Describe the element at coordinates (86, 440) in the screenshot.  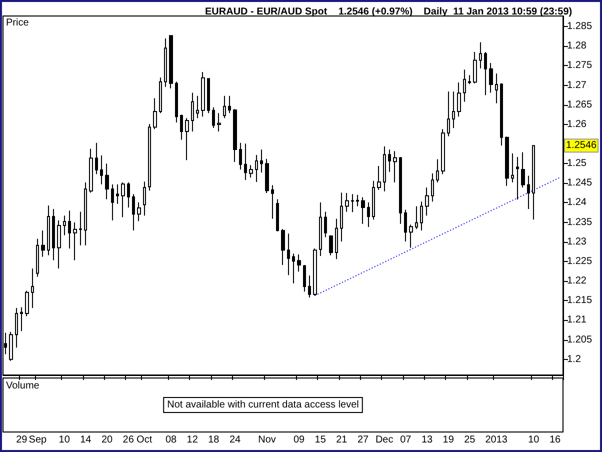
I see `x-tick-label: 14` at that location.